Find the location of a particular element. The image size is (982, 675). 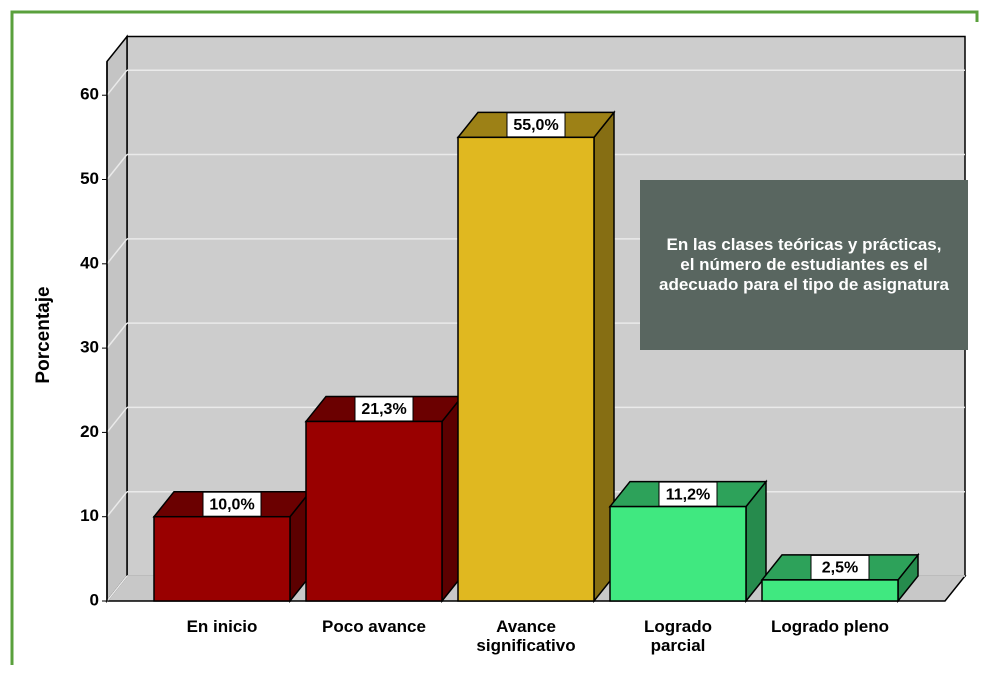

y-tick-label: 10 is located at coordinates (89, 515).